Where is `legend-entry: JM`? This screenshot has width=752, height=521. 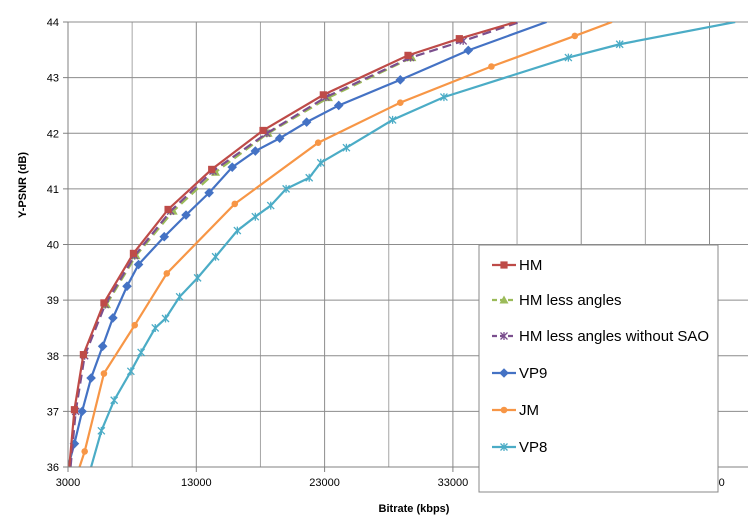
legend-entry: JM is located at coordinates (515, 410).